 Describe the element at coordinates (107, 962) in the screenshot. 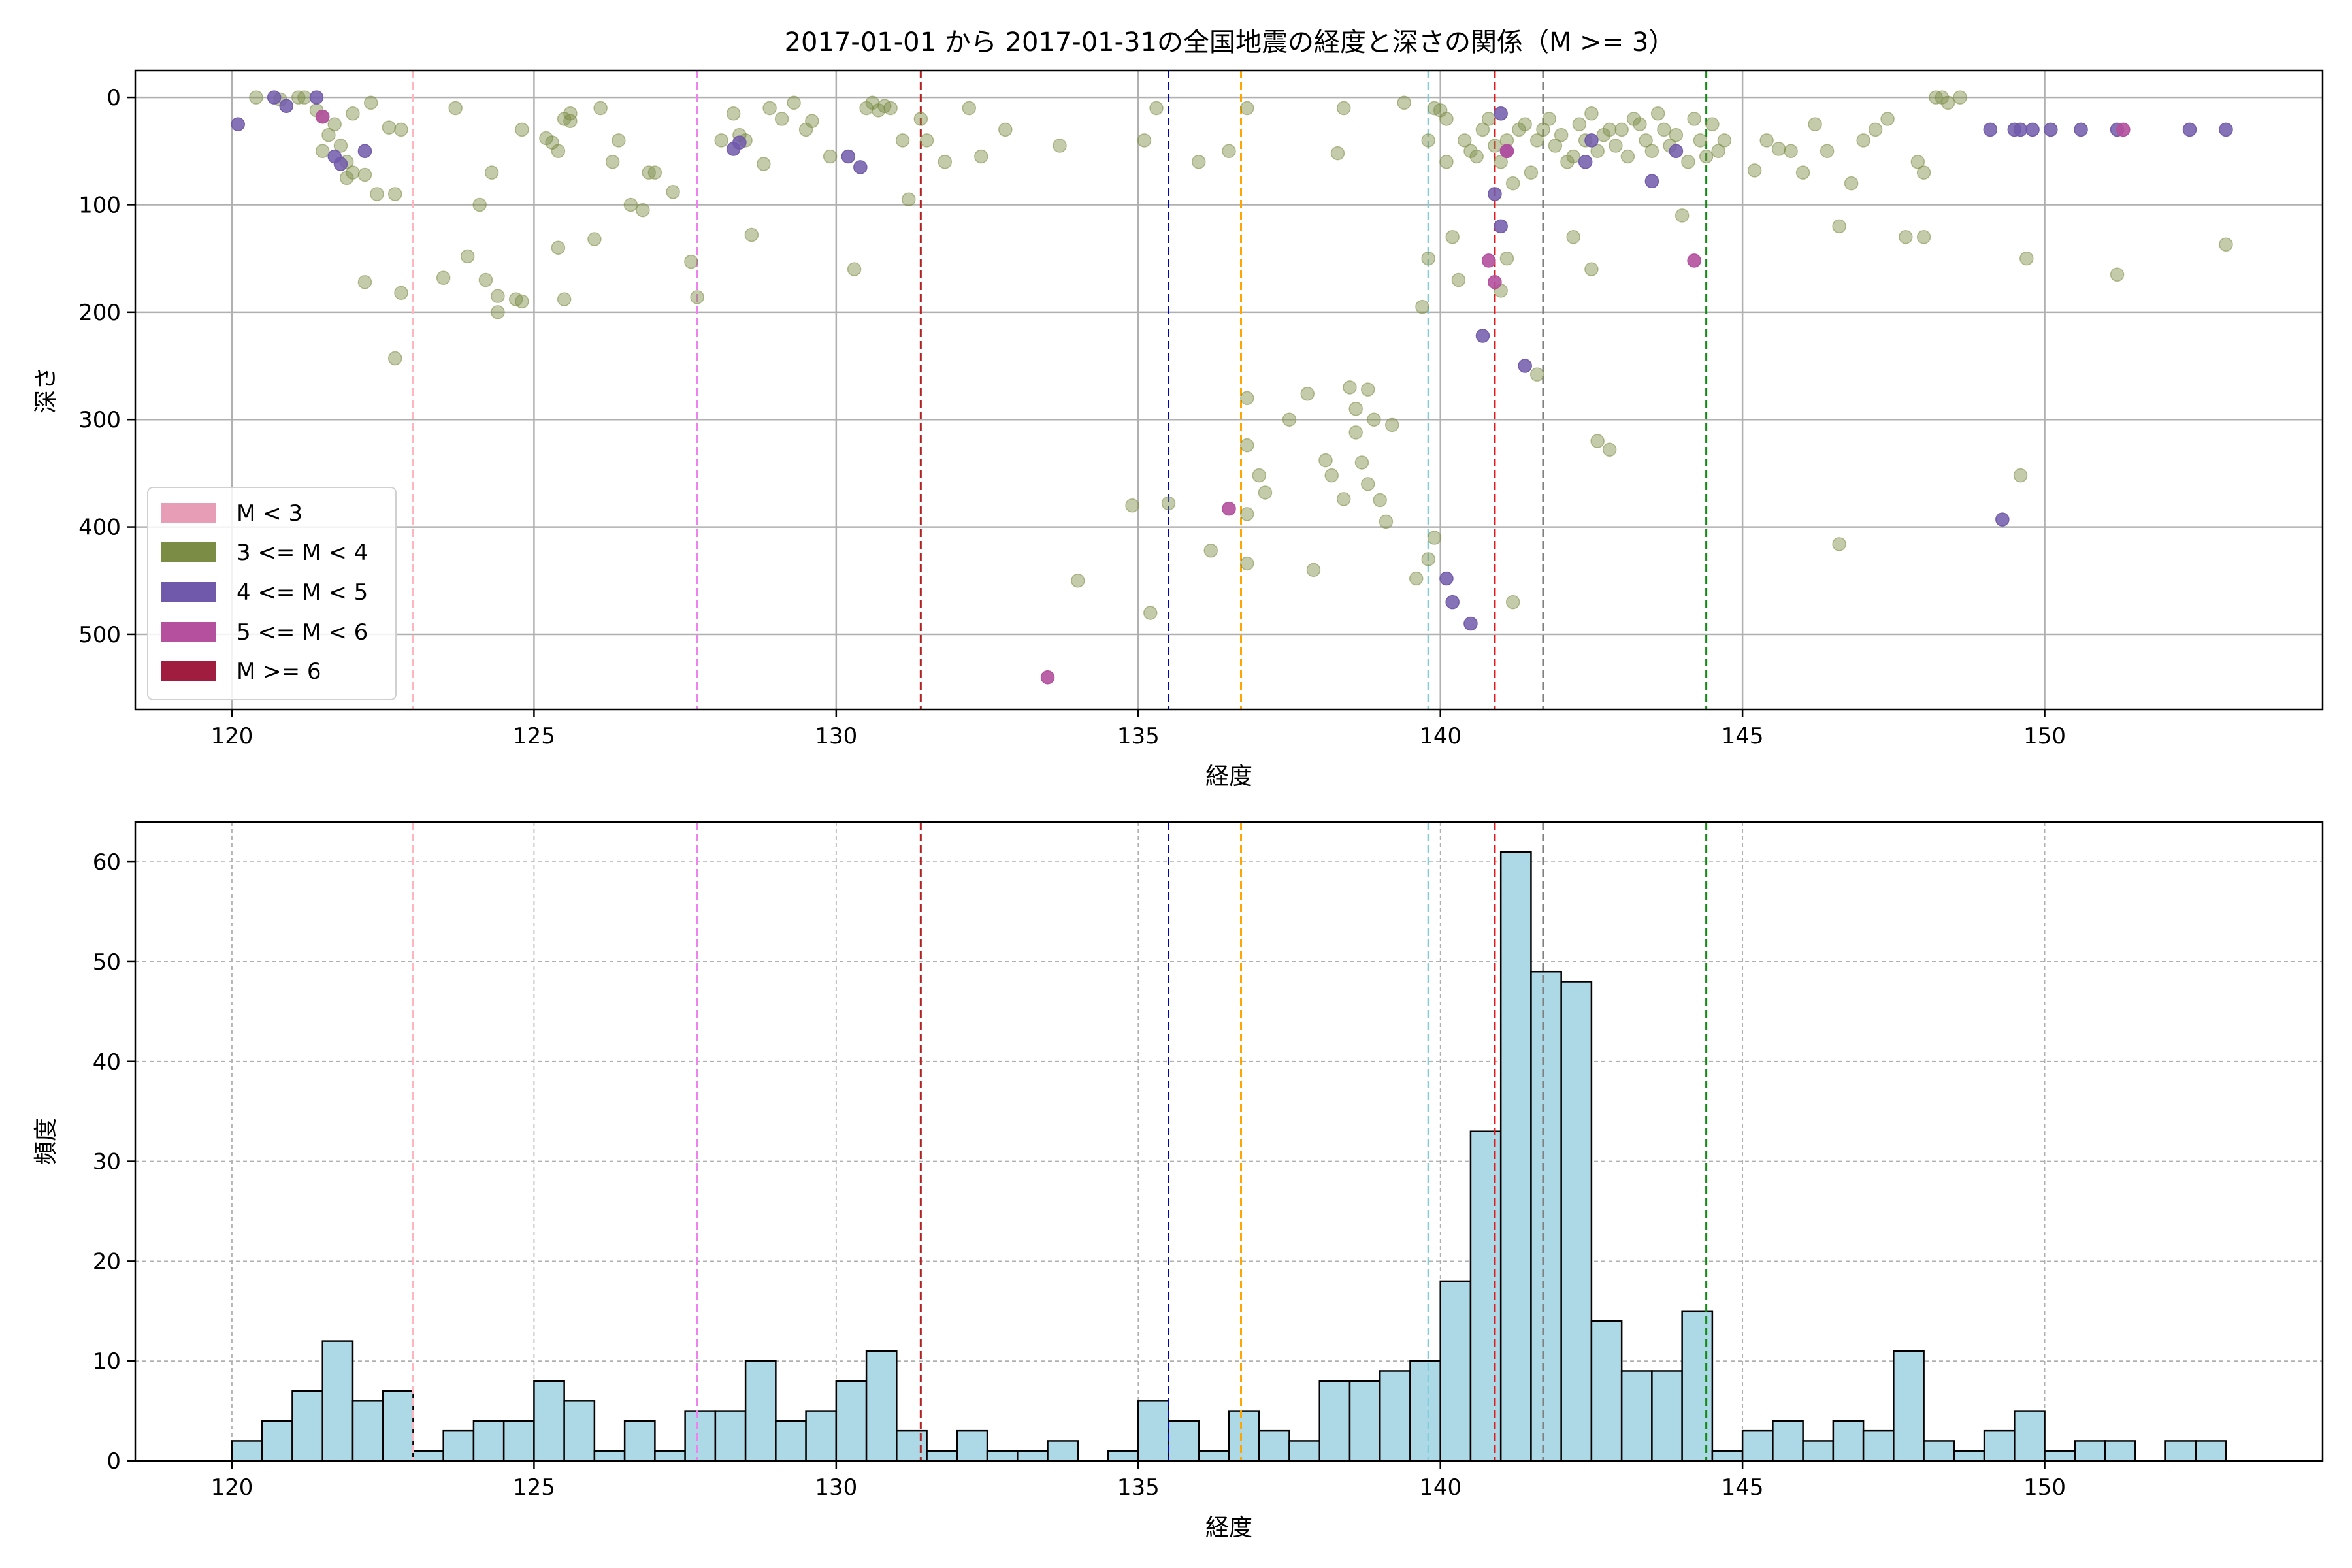

I see `y-tick-label: 50` at that location.